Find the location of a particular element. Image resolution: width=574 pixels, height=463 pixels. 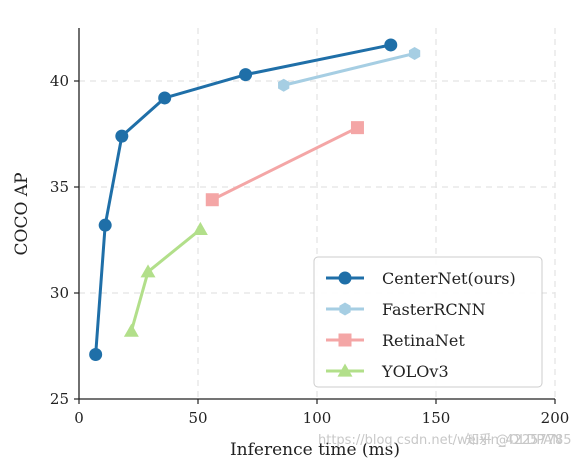

x-tick-label: 150 is located at coordinates (436, 418).